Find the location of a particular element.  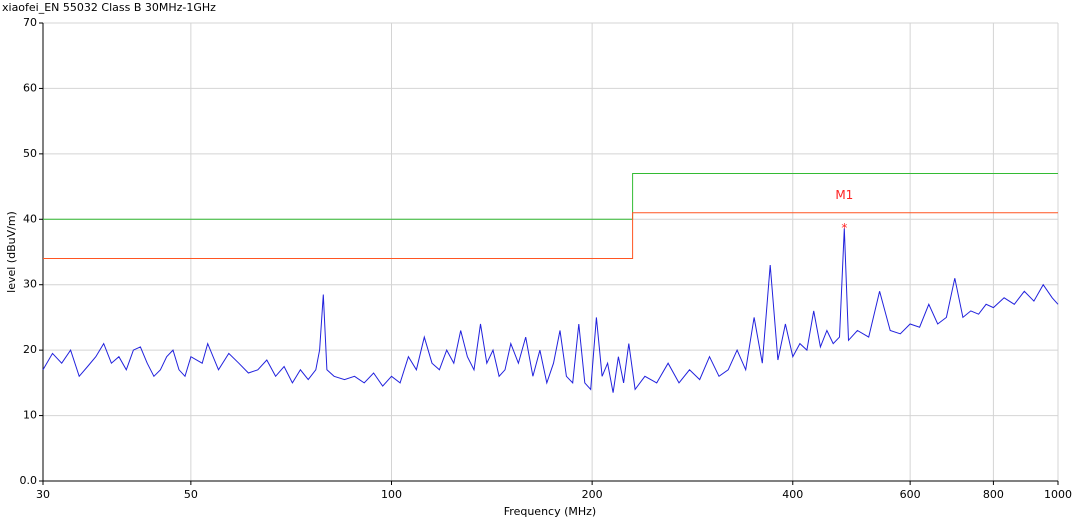

y-tick-label: 40 is located at coordinates (30, 218).